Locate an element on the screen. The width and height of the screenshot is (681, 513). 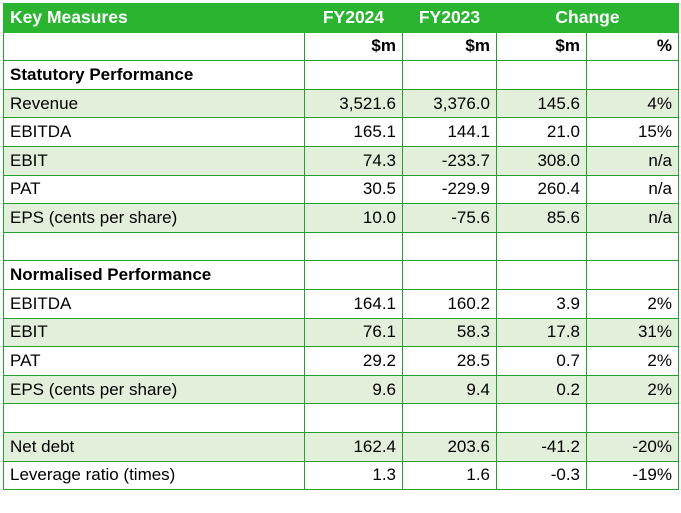
cell-fy2023: -75.6 is located at coordinates (449, 218).